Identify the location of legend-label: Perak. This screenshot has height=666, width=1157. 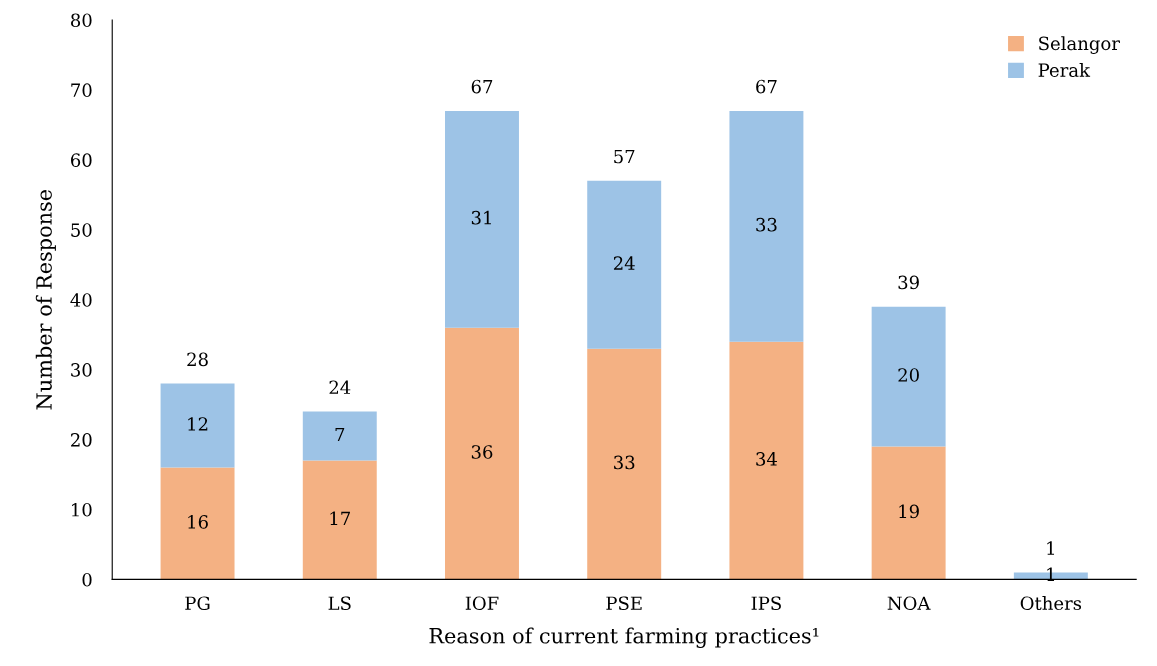
(1064, 69).